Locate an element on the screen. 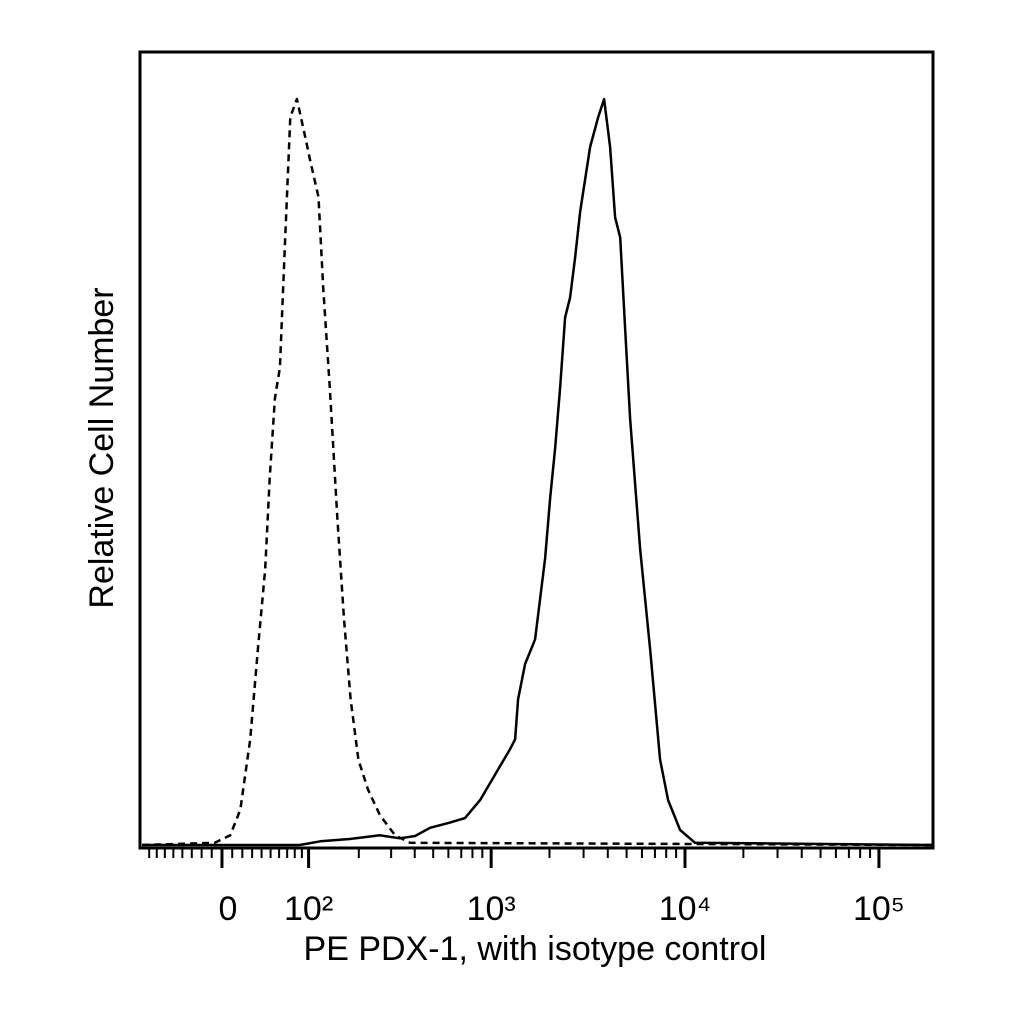 The image size is (1024, 1024). y-axis-label: Relative Cell Number is located at coordinates (102, 447).